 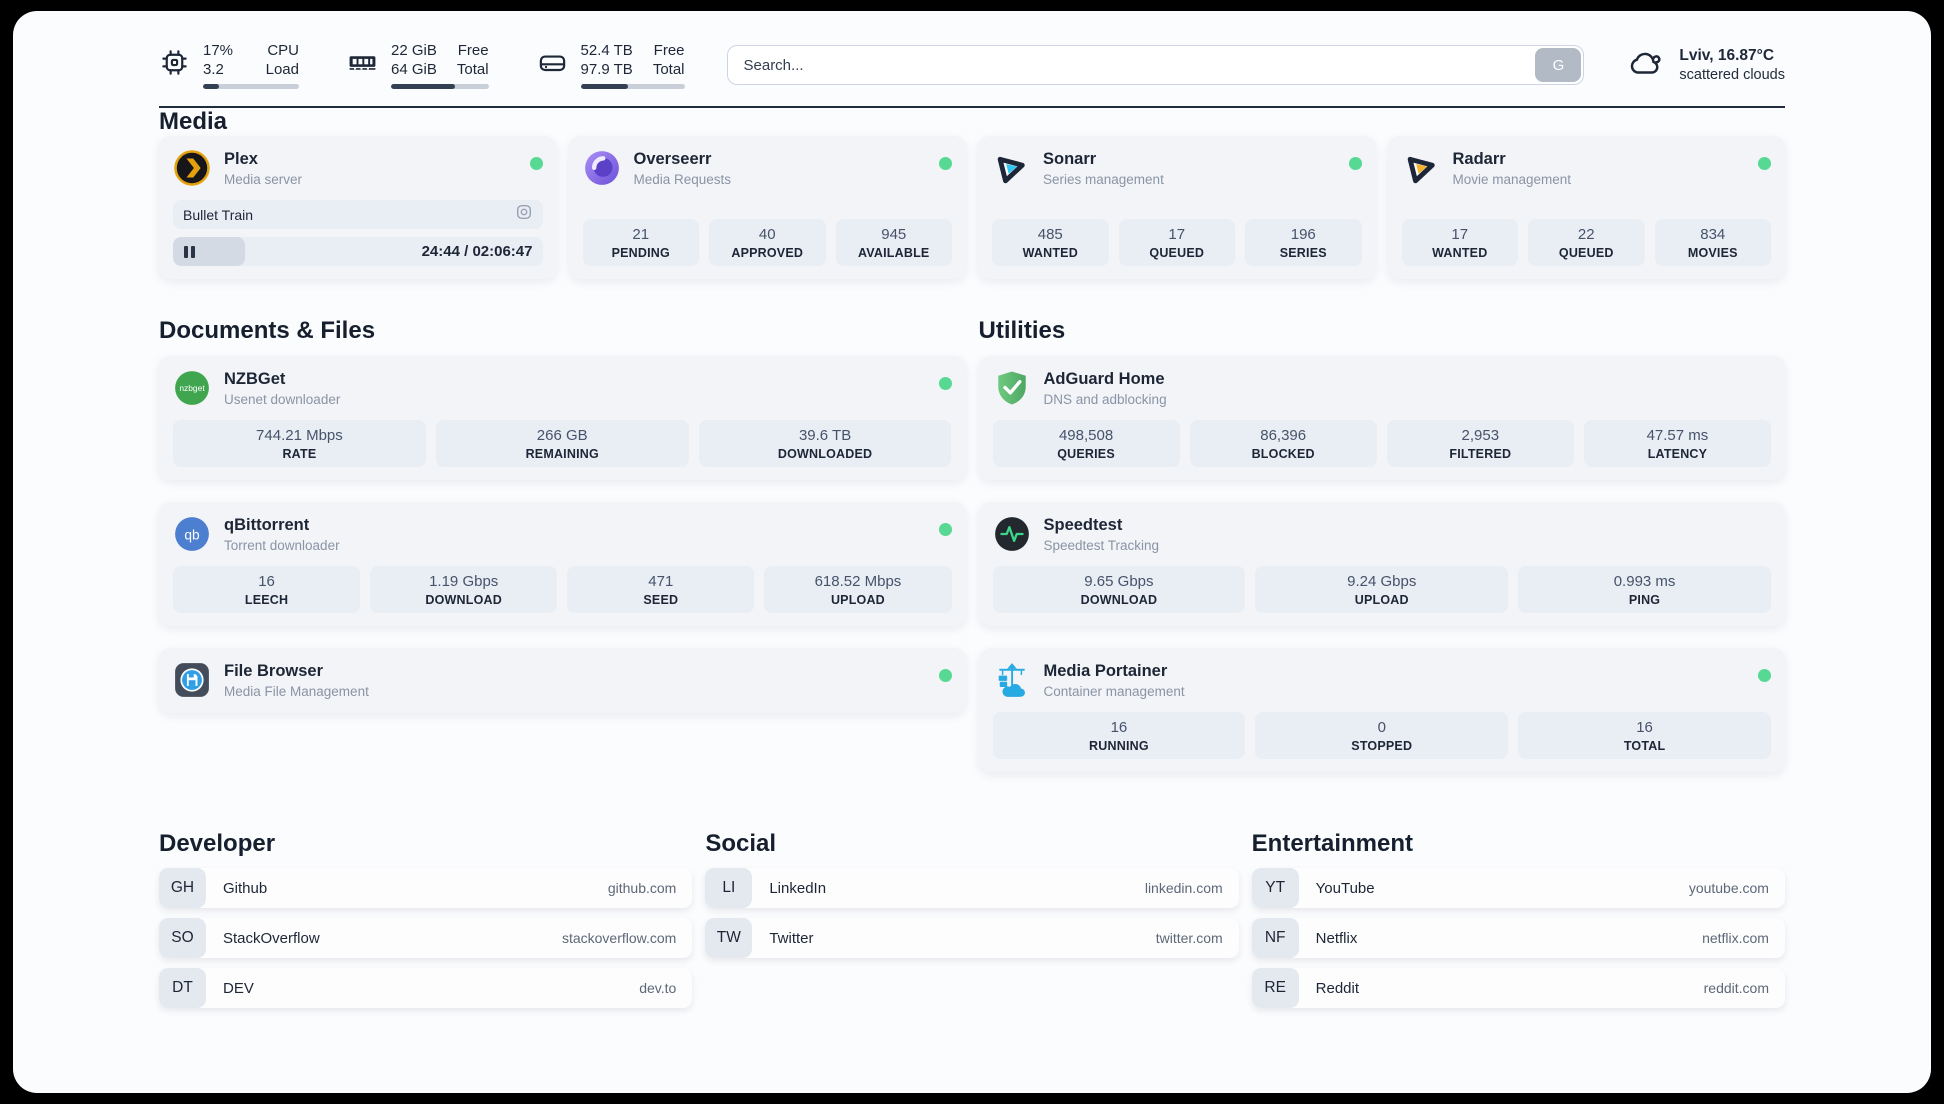 I want to click on stat-label: PENDING, so click(x=640, y=253).